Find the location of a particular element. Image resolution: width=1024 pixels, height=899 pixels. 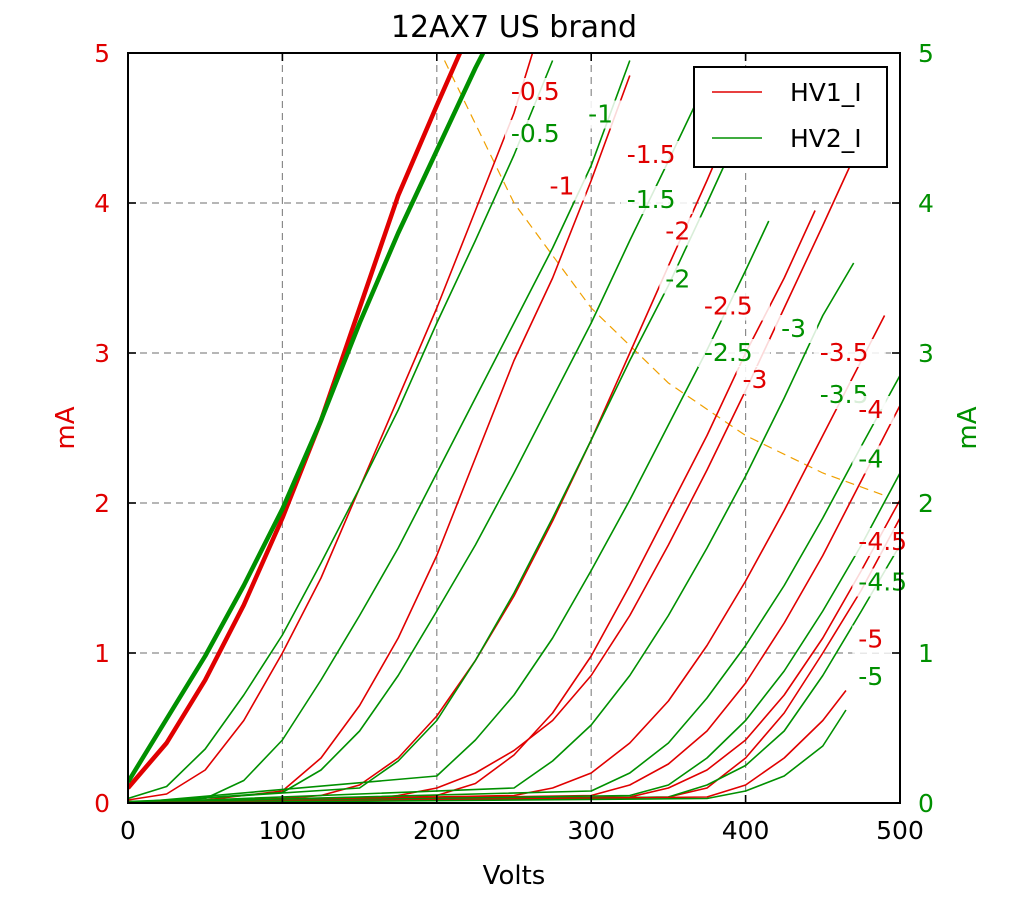

y-tick-label-left: 2 is located at coordinates (102, 503).